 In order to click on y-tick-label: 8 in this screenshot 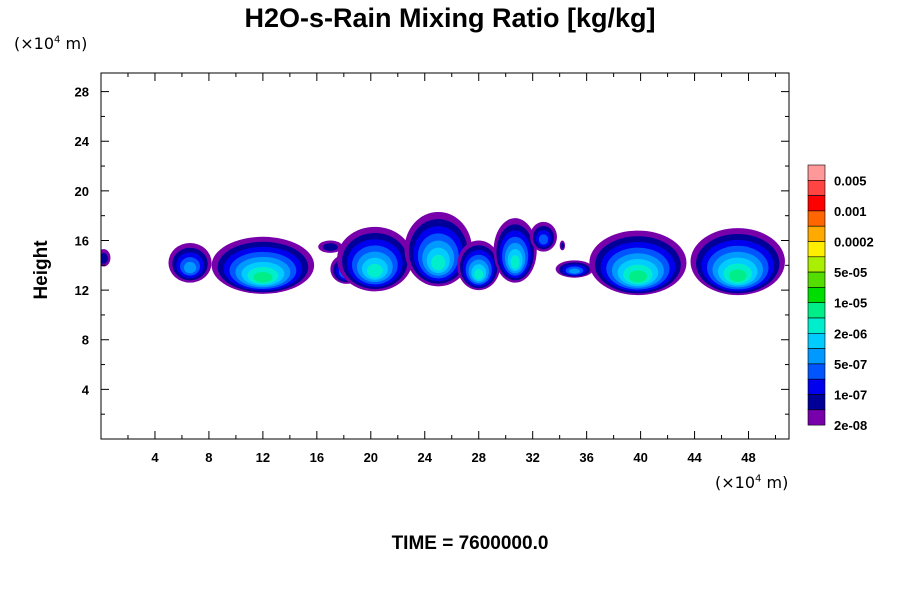, I will do `click(85, 340)`.